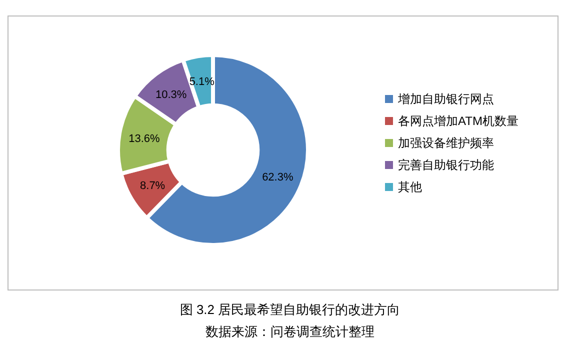  Describe the element at coordinates (290, 331) in the screenshot. I see `source-note: 数据来源：问卷调查统计整理` at that location.